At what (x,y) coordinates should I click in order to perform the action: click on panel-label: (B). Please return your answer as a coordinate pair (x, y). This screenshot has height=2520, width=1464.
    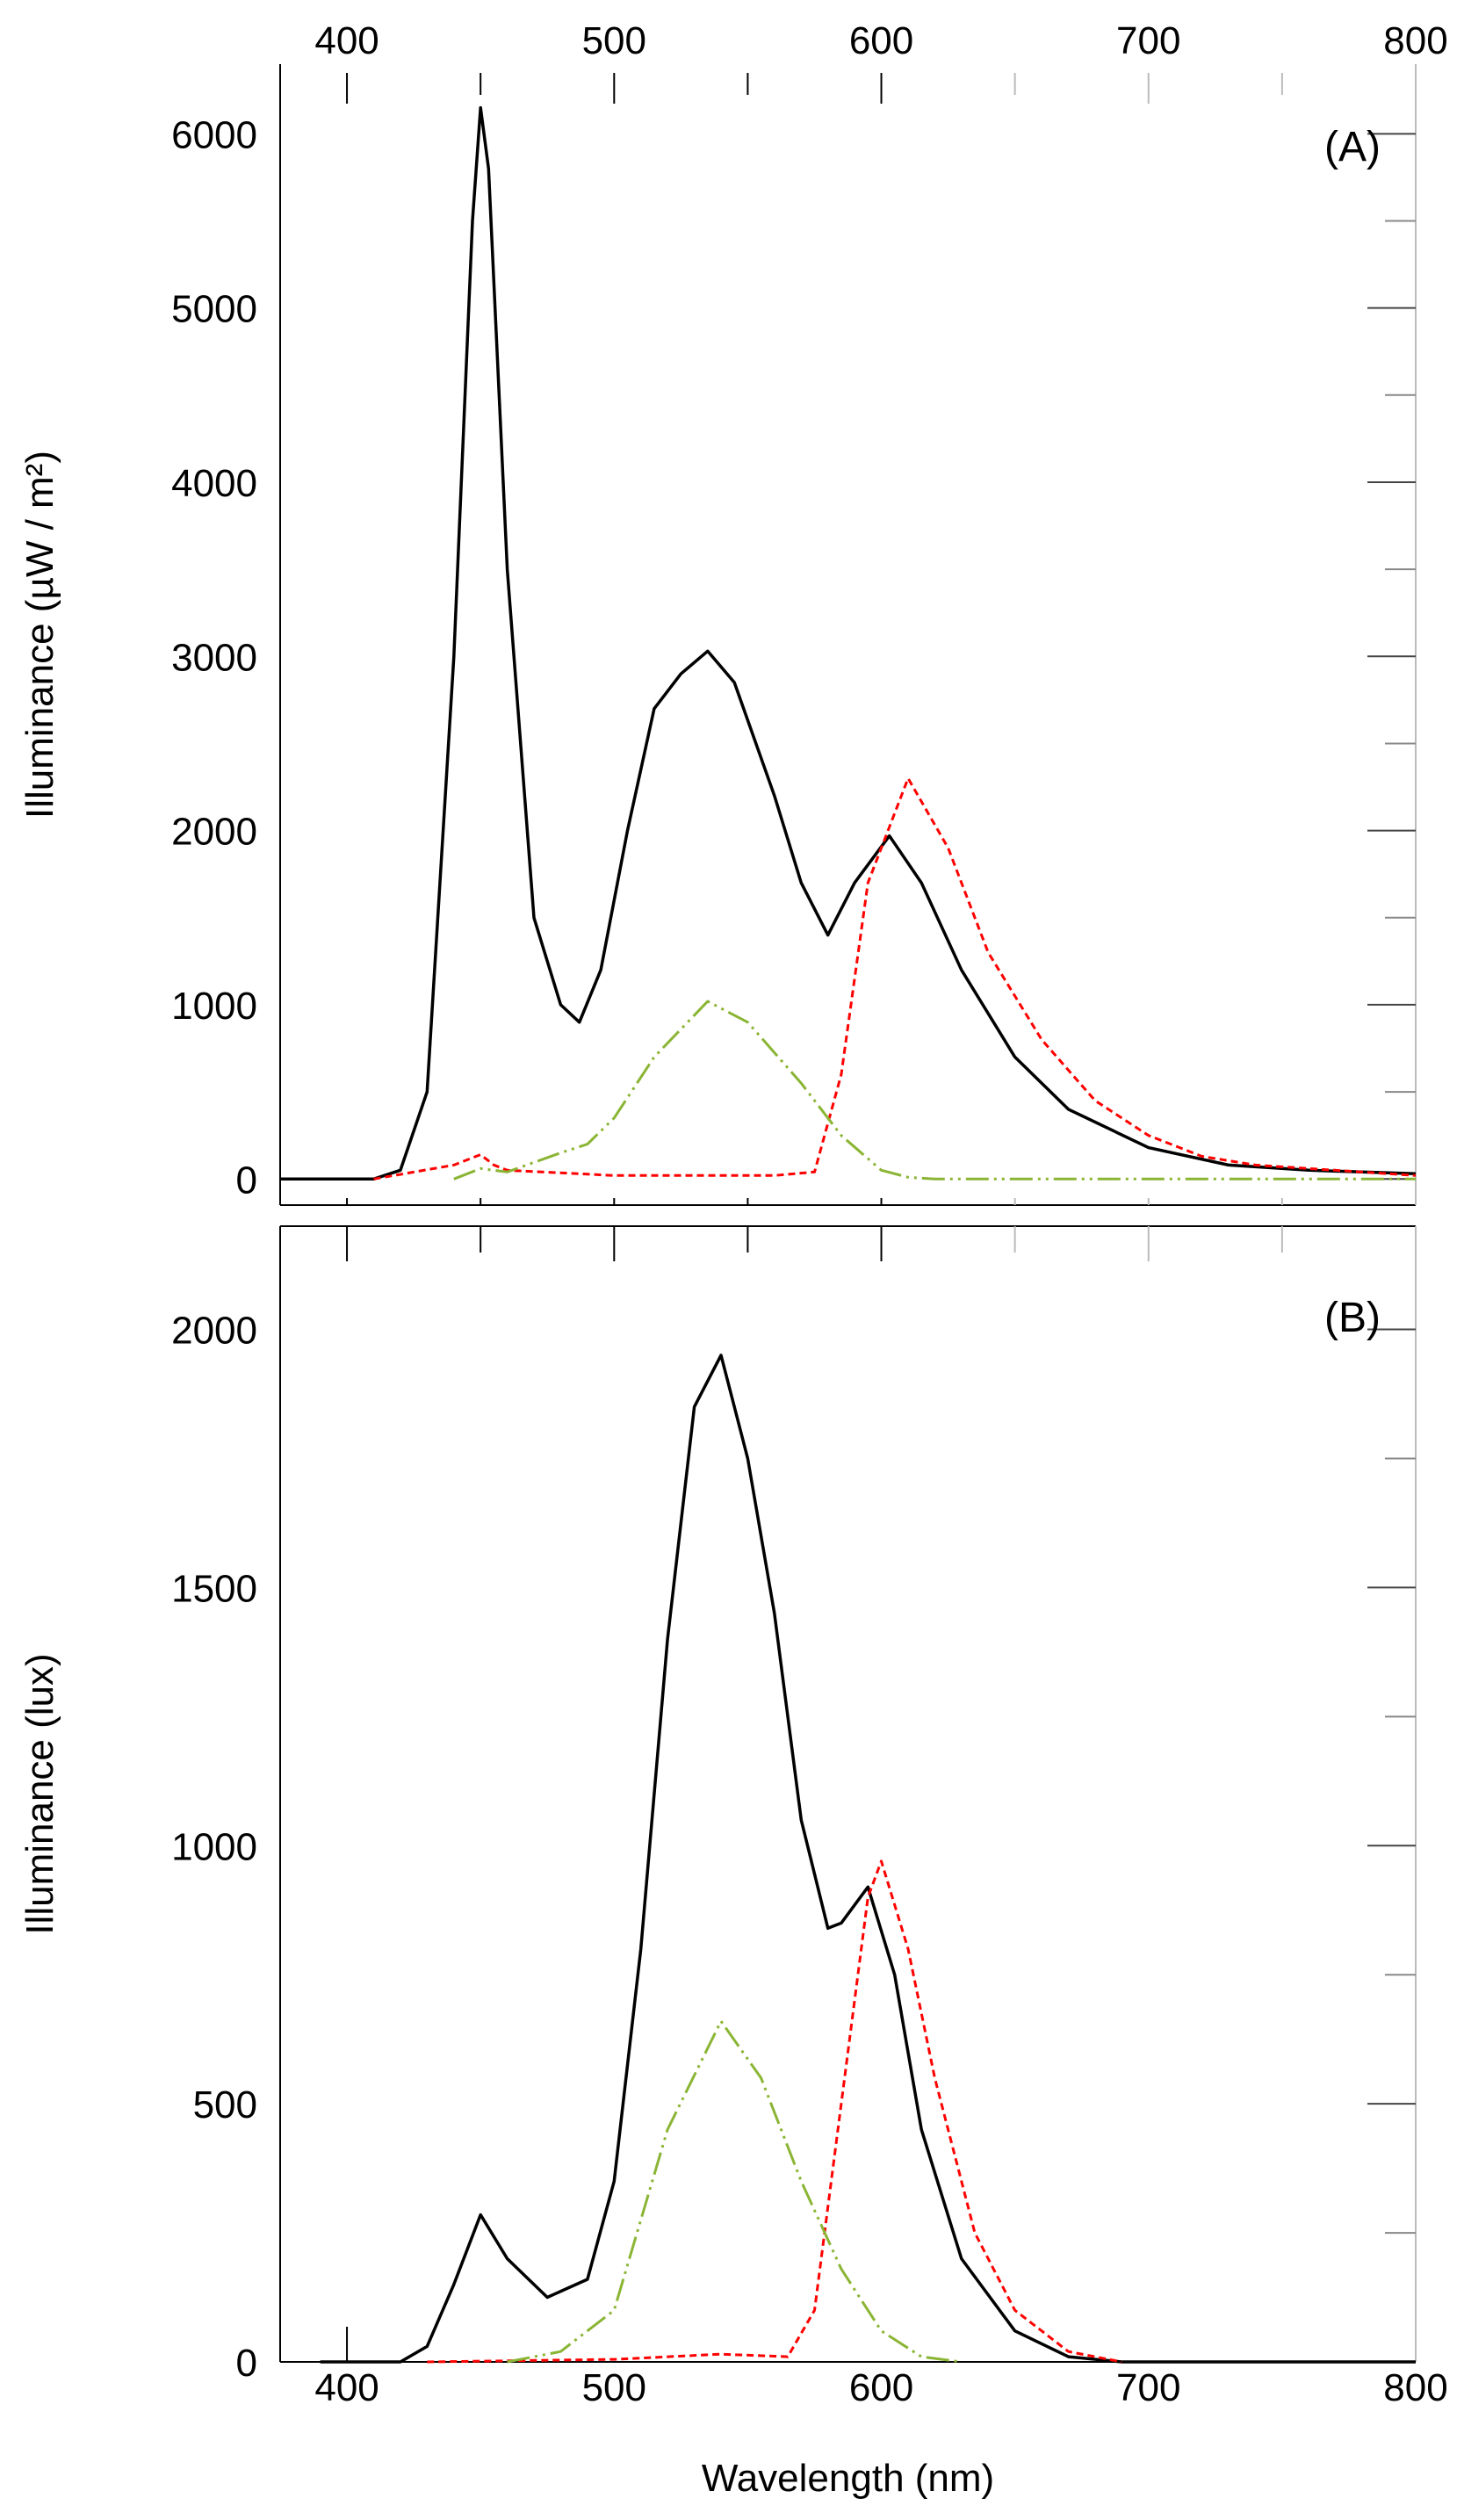
    Looking at the image, I should click on (1352, 1318).